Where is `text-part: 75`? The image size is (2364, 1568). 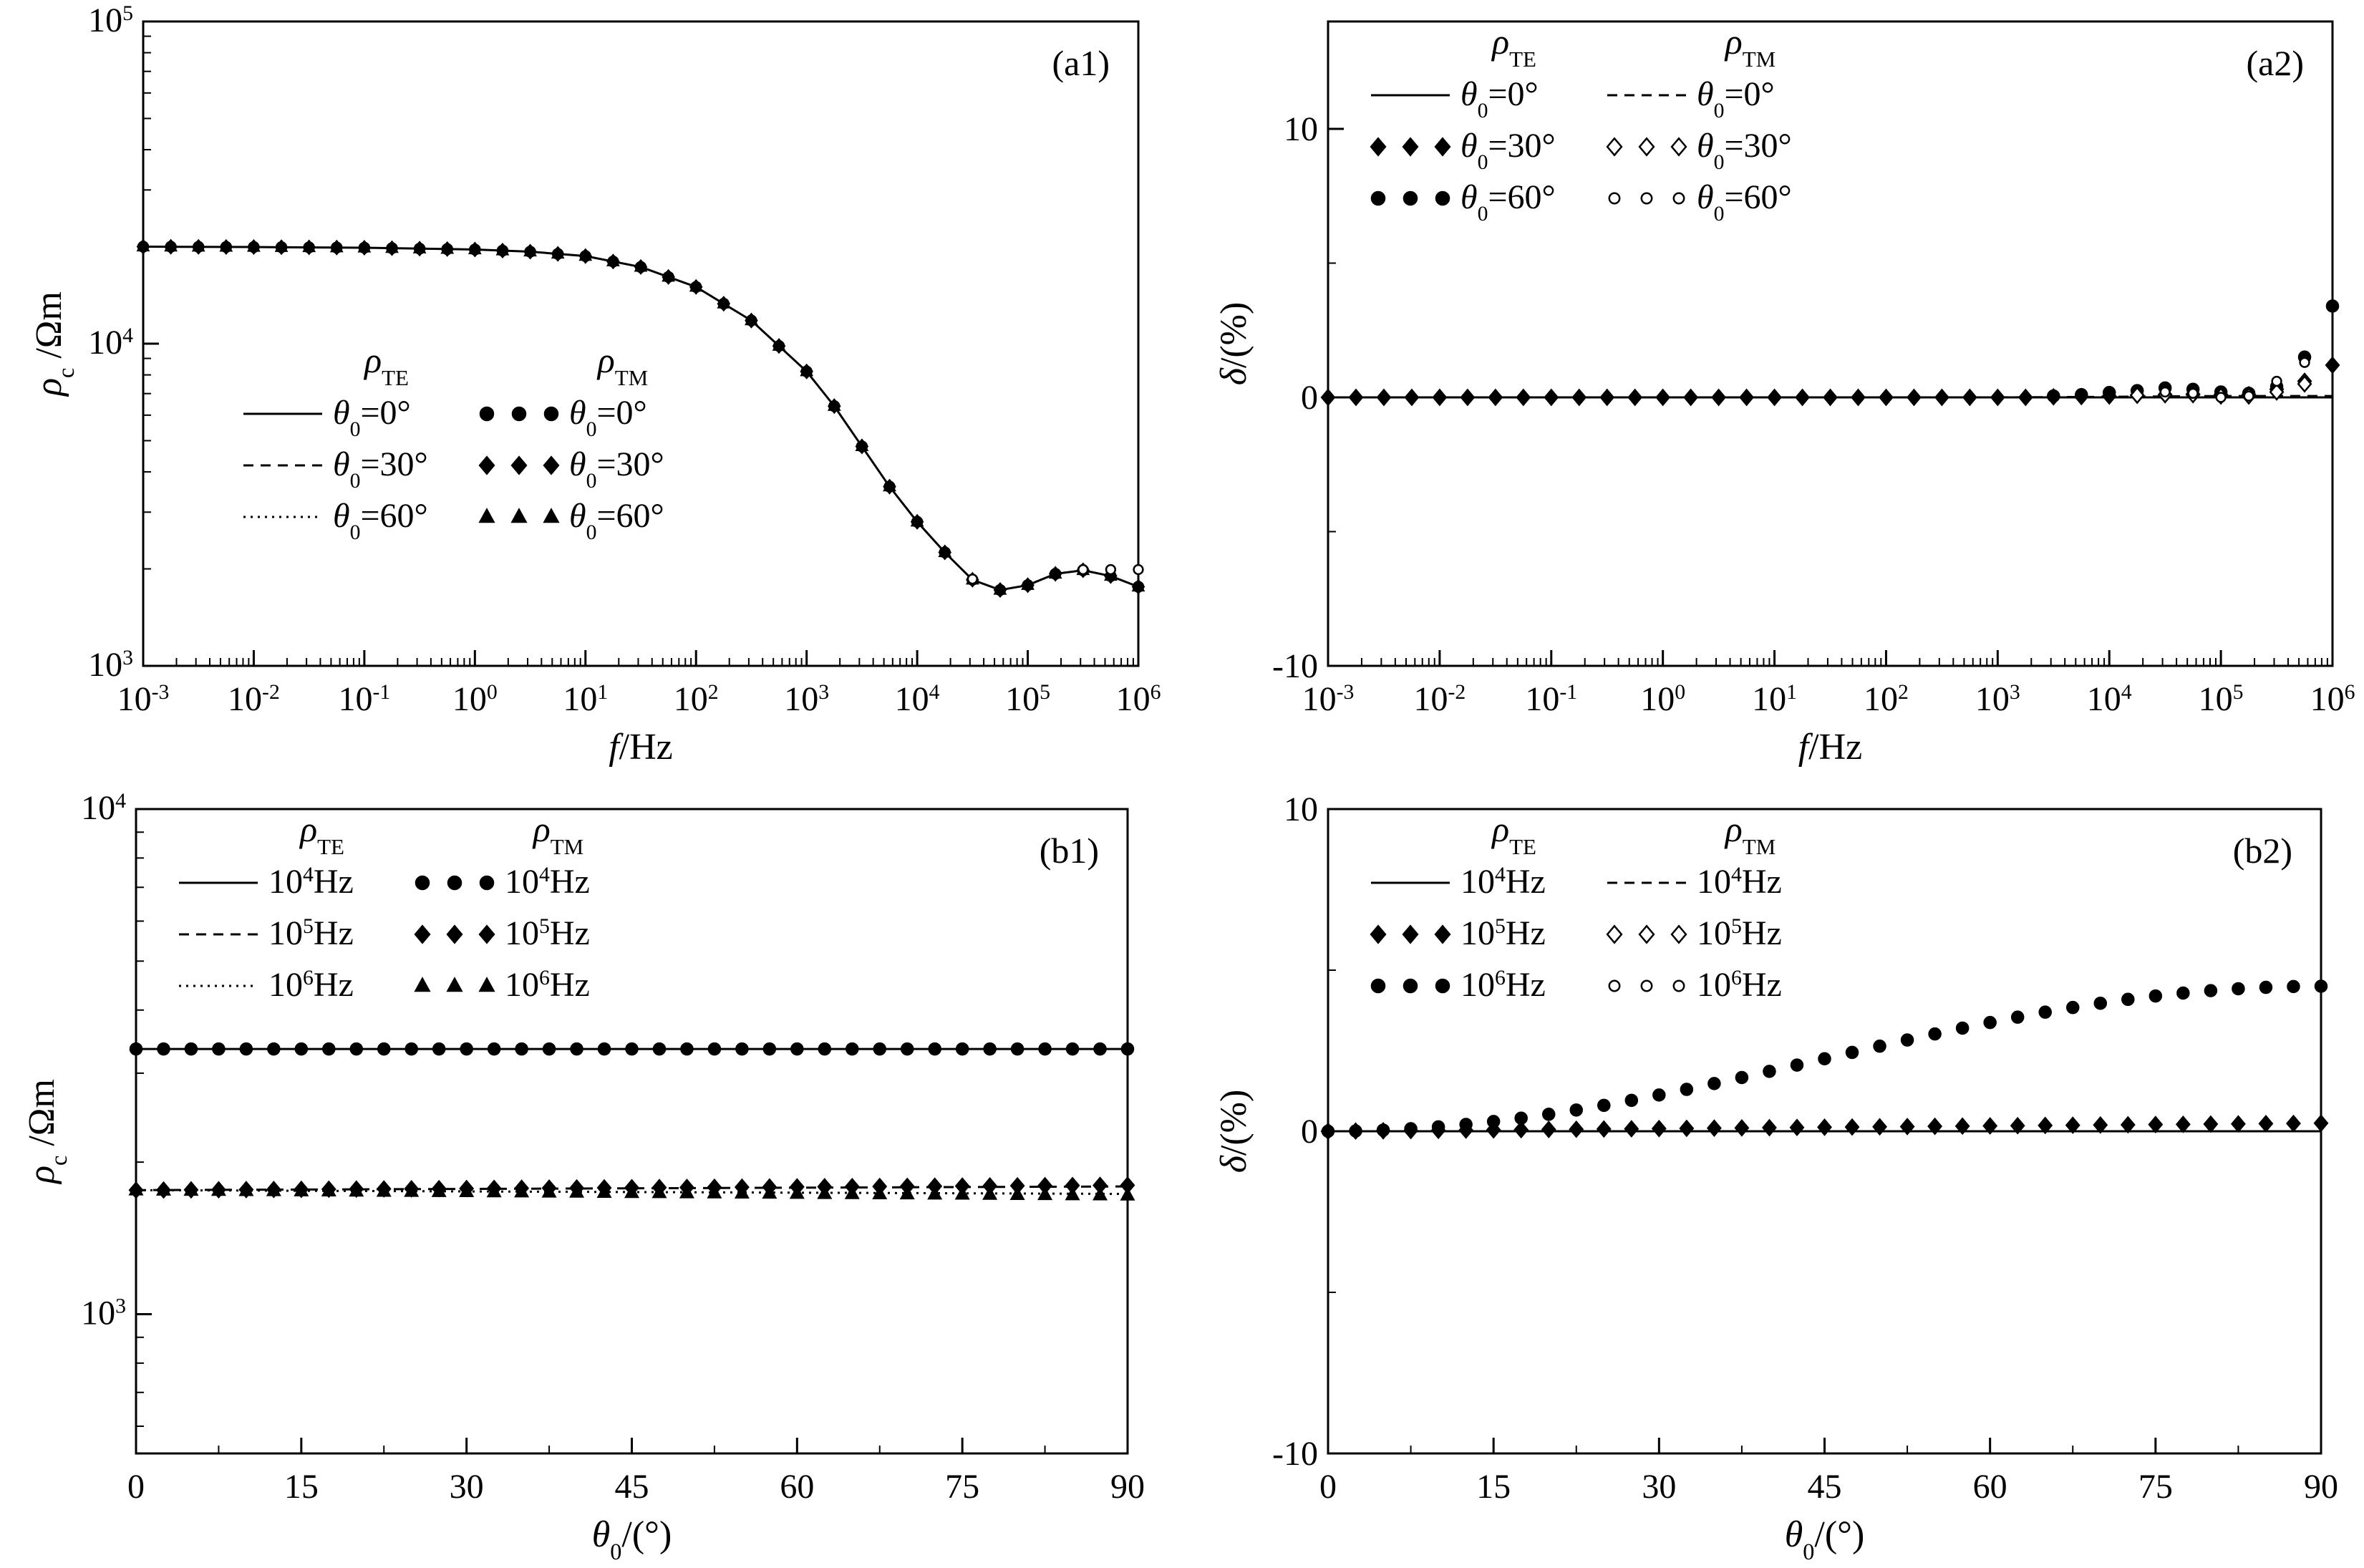 text-part: 75 is located at coordinates (2155, 1487).